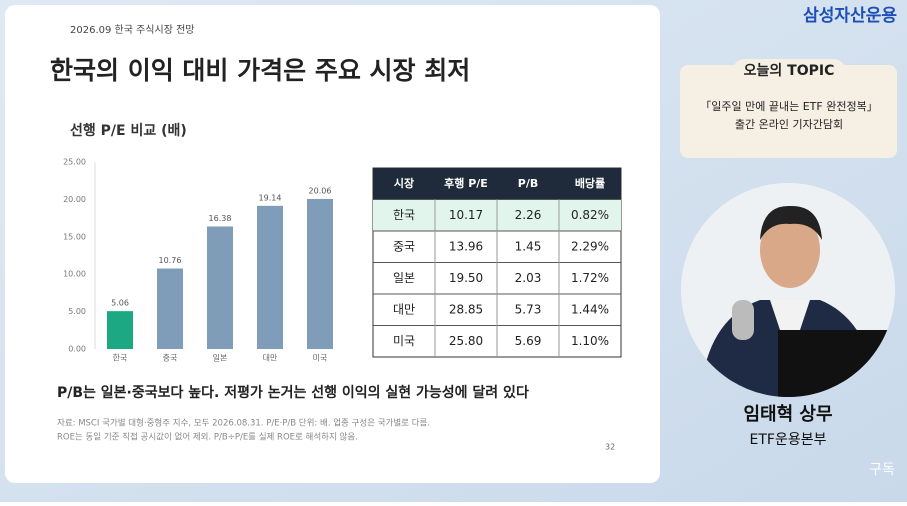 Image resolution: width=907 pixels, height=506 pixels. What do you see at coordinates (77, 311) in the screenshot?
I see `y-tick-label: 5.00` at bounding box center [77, 311].